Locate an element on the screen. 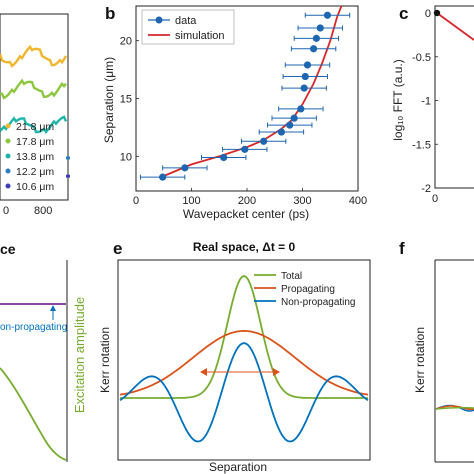  panel-b-ylabel: Separation (μm) is located at coordinates (109, 100).